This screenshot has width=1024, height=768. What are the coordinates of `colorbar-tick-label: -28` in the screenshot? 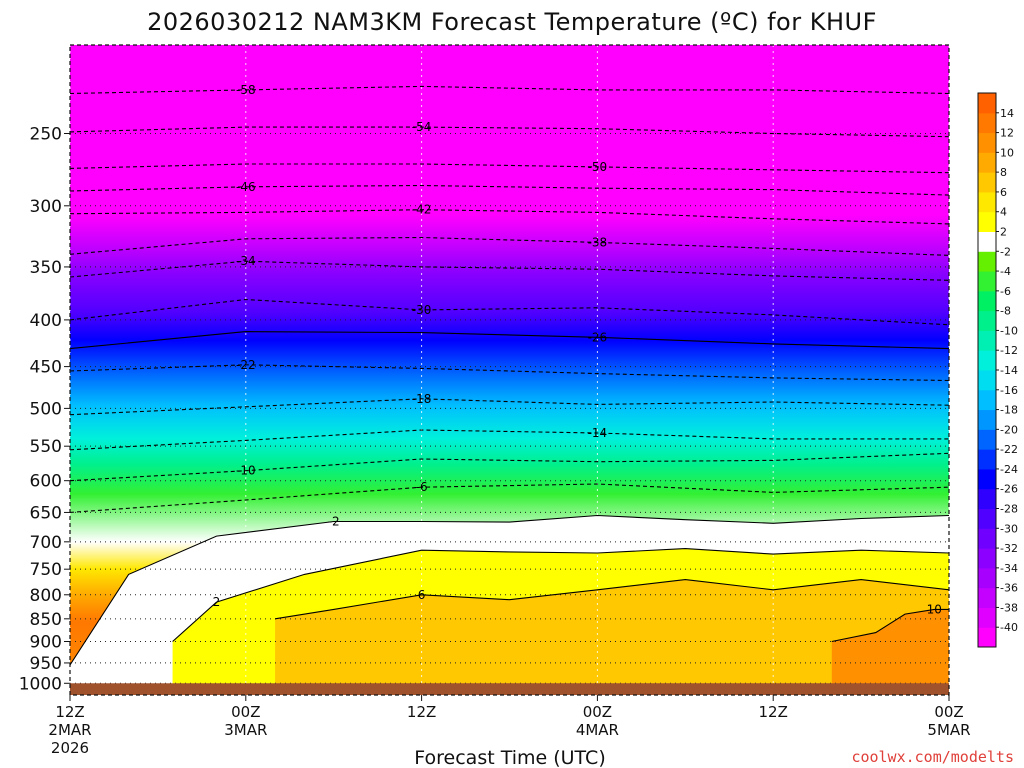 It's located at (1009, 509).